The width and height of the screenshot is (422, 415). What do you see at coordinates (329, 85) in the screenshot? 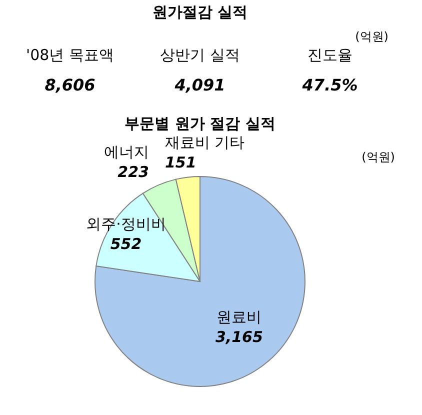
I see `text: 47.5%` at bounding box center [329, 85].